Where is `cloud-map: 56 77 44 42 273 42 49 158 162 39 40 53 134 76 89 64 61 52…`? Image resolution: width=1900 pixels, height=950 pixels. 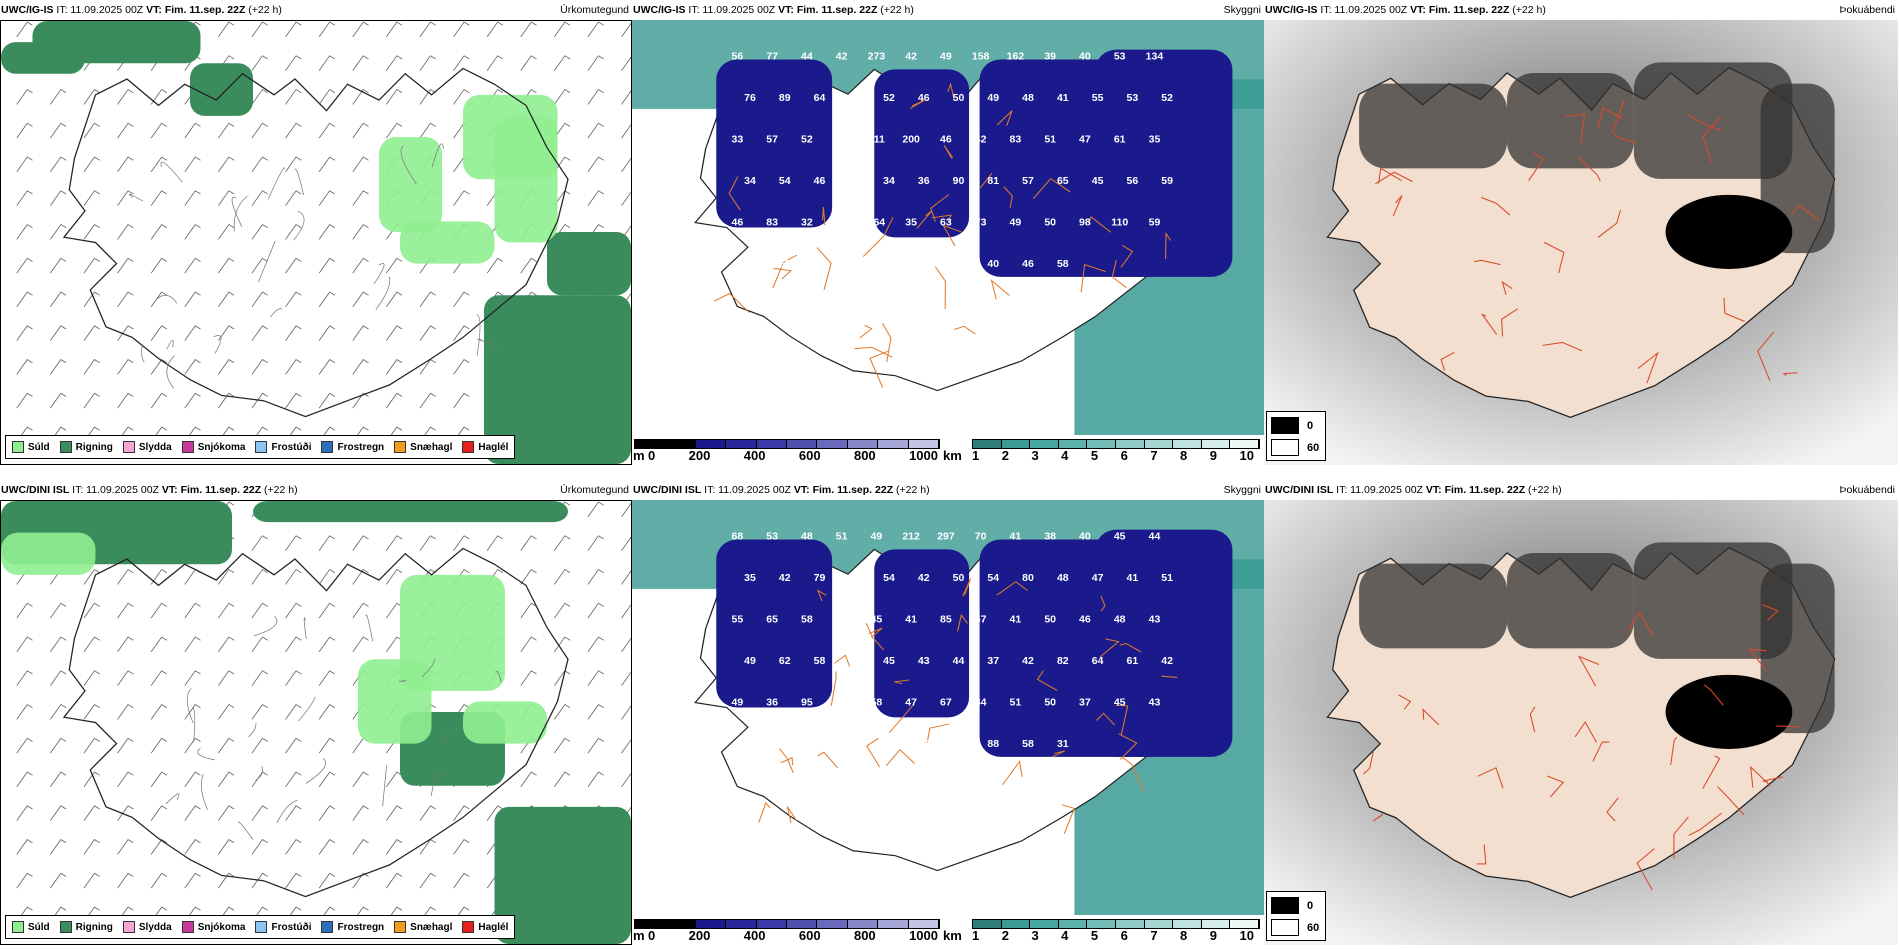 cloud-map: 56 77 44 42 273 42 49 158 162 39 40 53 134 76 89 64 61 52… is located at coordinates (948, 227).